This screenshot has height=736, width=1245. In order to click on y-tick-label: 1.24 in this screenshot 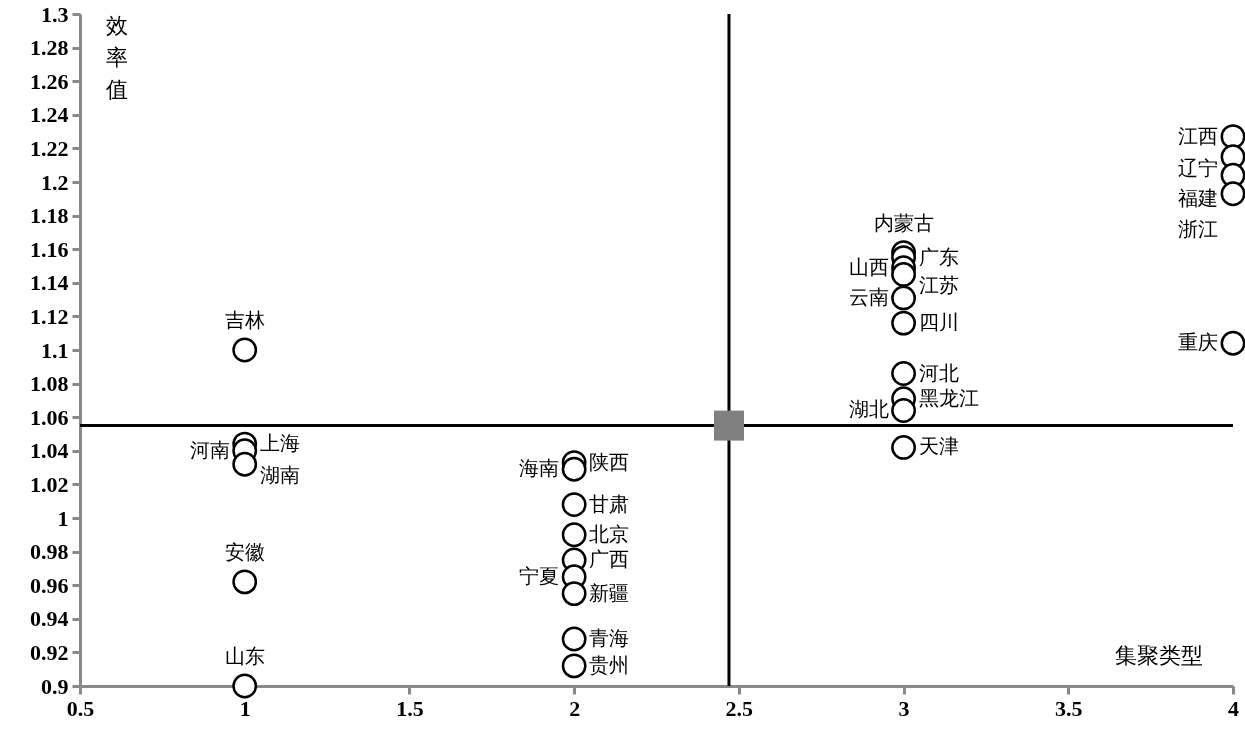, I will do `click(49, 115)`.